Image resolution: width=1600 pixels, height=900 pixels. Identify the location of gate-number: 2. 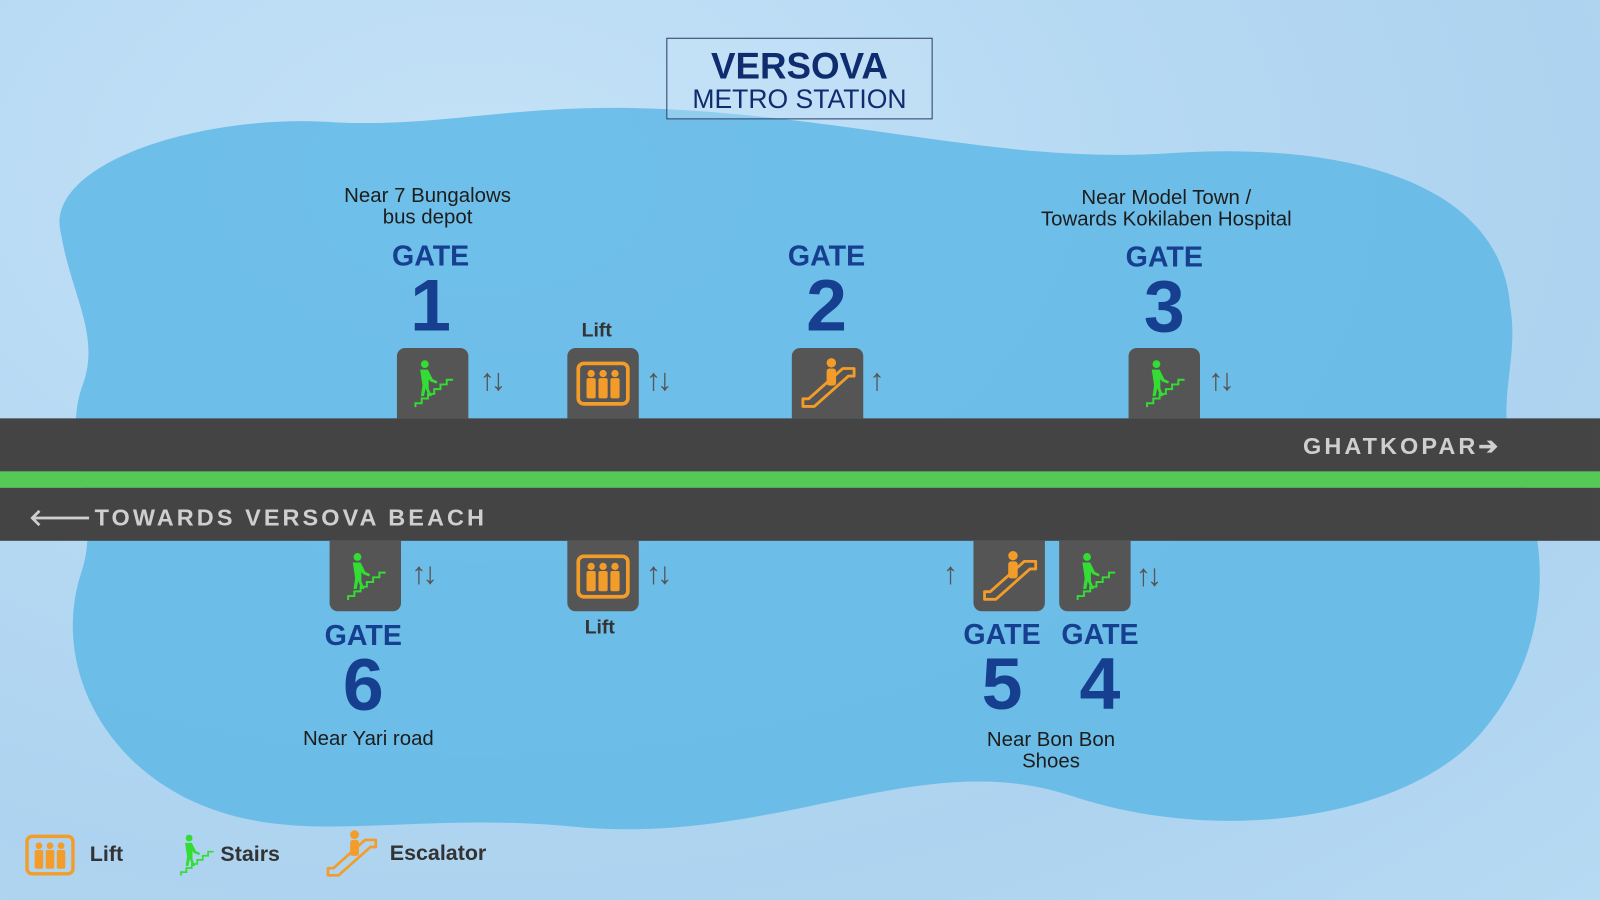
(826, 306).